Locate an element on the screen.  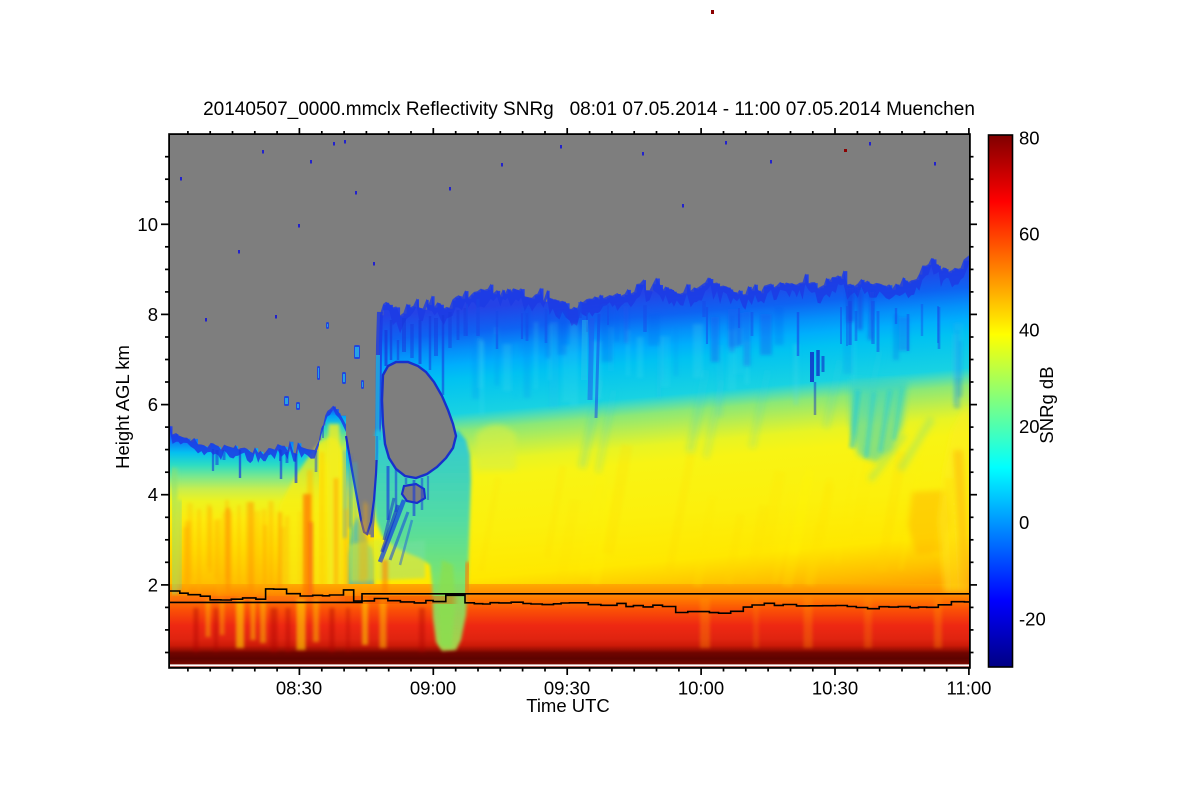
svg-text: 8 is located at coordinates (153, 314).